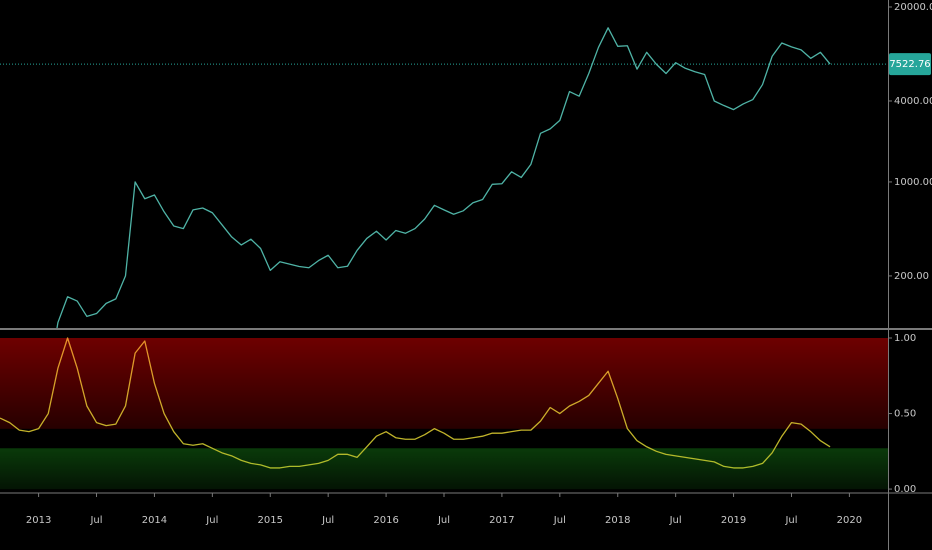  I want to click on y-tick-label: 0.50, so click(905, 414).